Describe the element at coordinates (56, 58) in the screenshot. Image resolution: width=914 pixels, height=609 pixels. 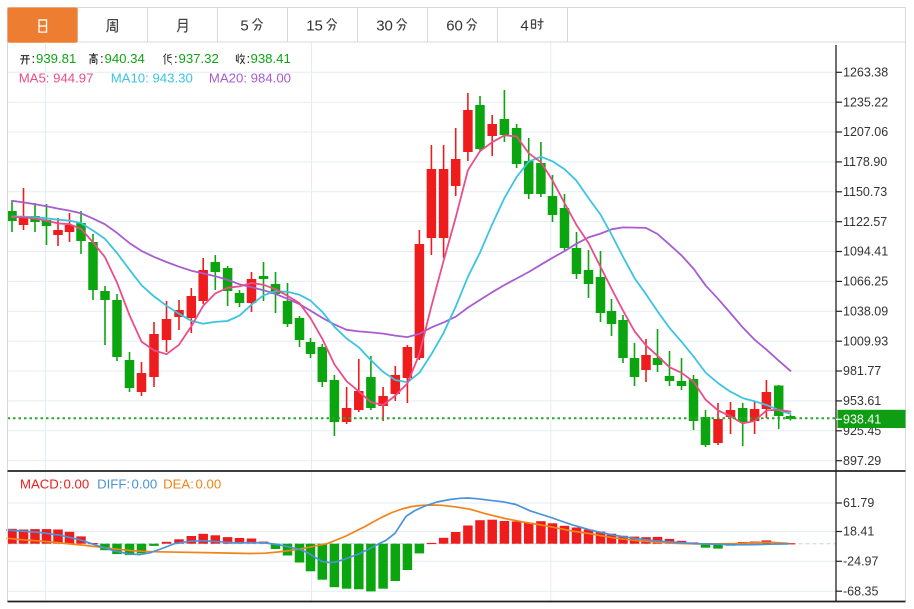
I see `svg-text: 939.81` at that location.